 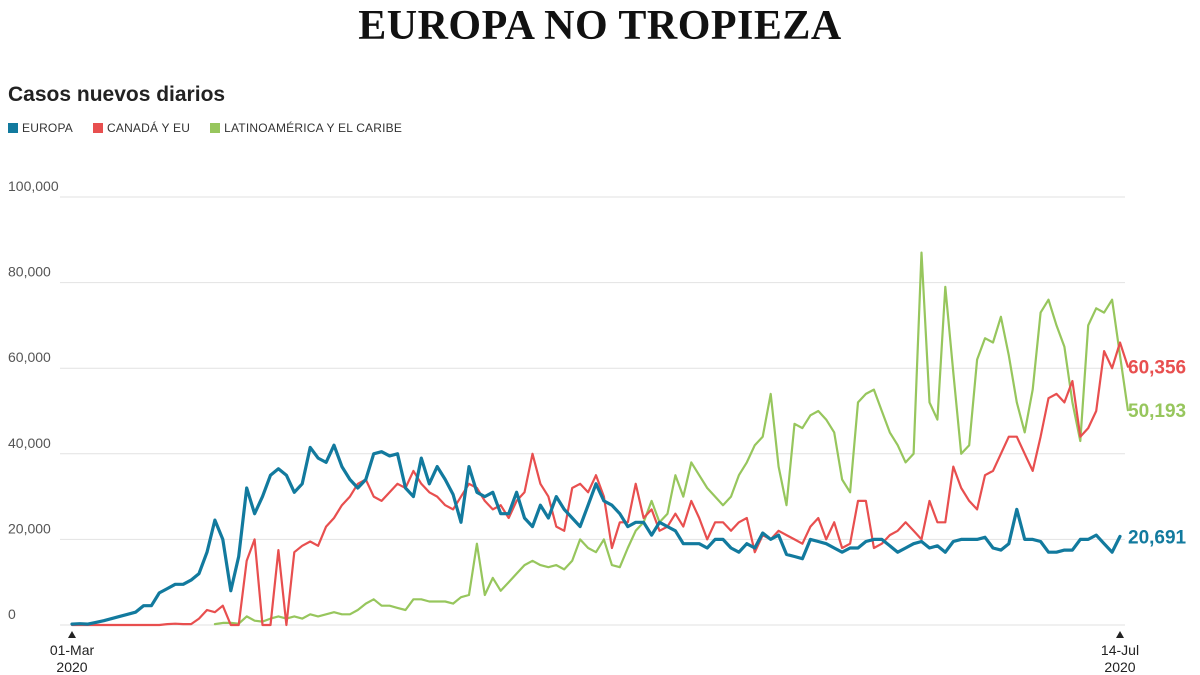 I want to click on legend-swatch-latinoamerica, so click(x=215, y=128).